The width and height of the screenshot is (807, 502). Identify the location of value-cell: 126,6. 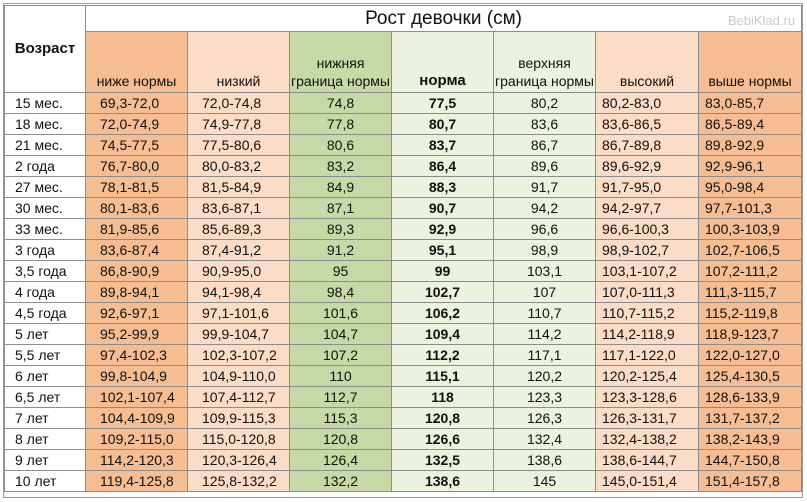
(442, 439).